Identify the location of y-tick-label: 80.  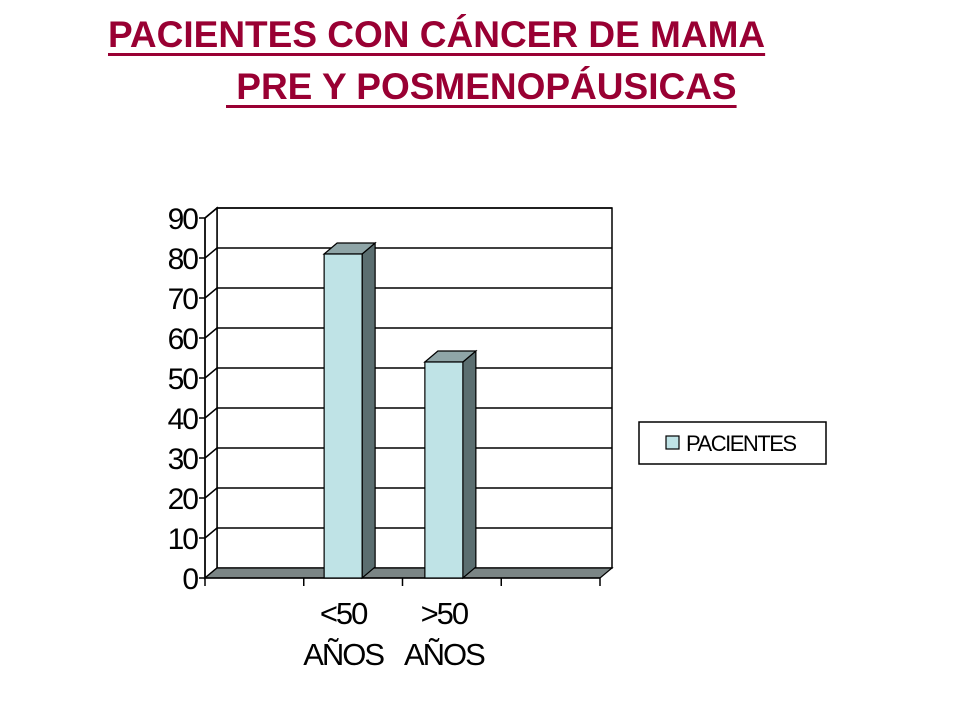
(183, 259).